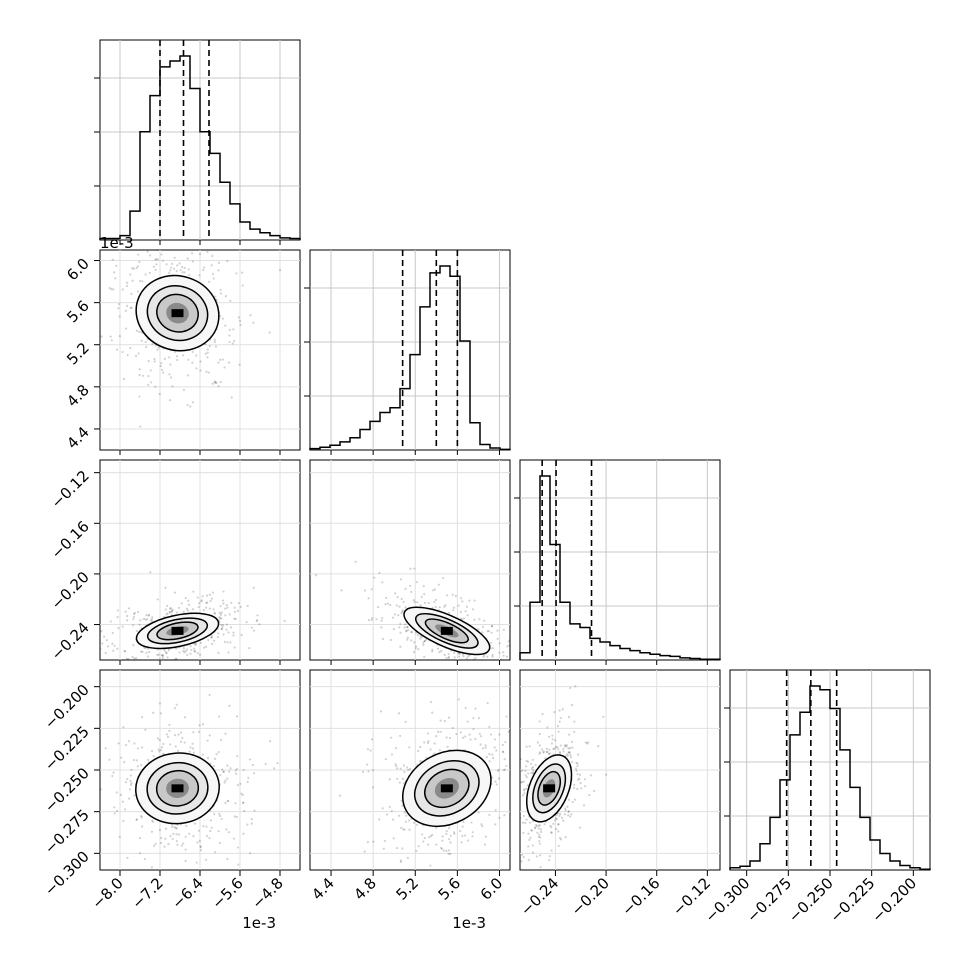 The image size is (970, 970). I want to click on contour-line, so click(447, 631).